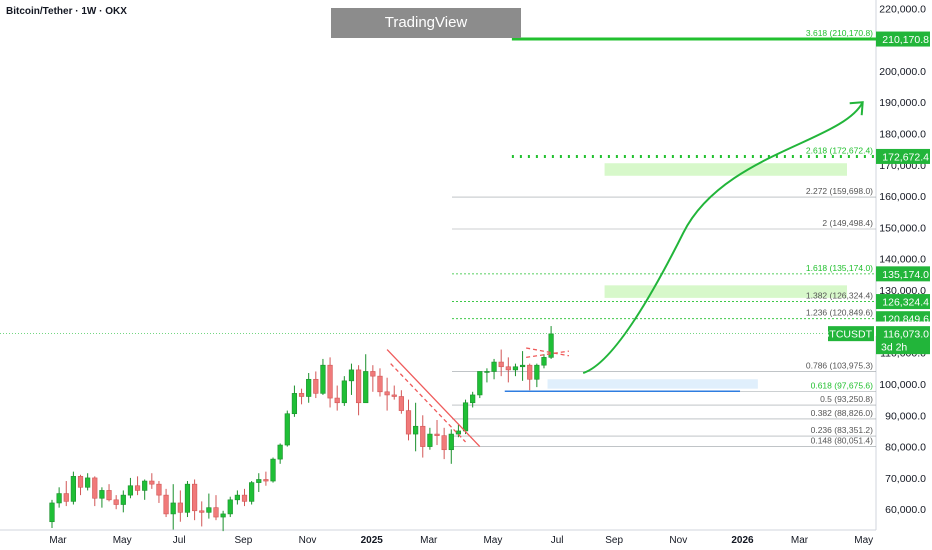  I want to click on current-price: 116,073.0, so click(906, 335).